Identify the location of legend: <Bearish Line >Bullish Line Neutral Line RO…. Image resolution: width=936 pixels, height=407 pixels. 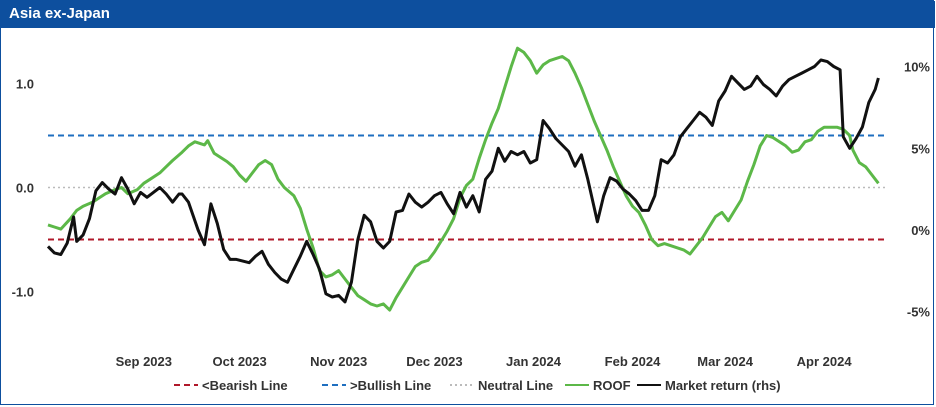
(477, 385).